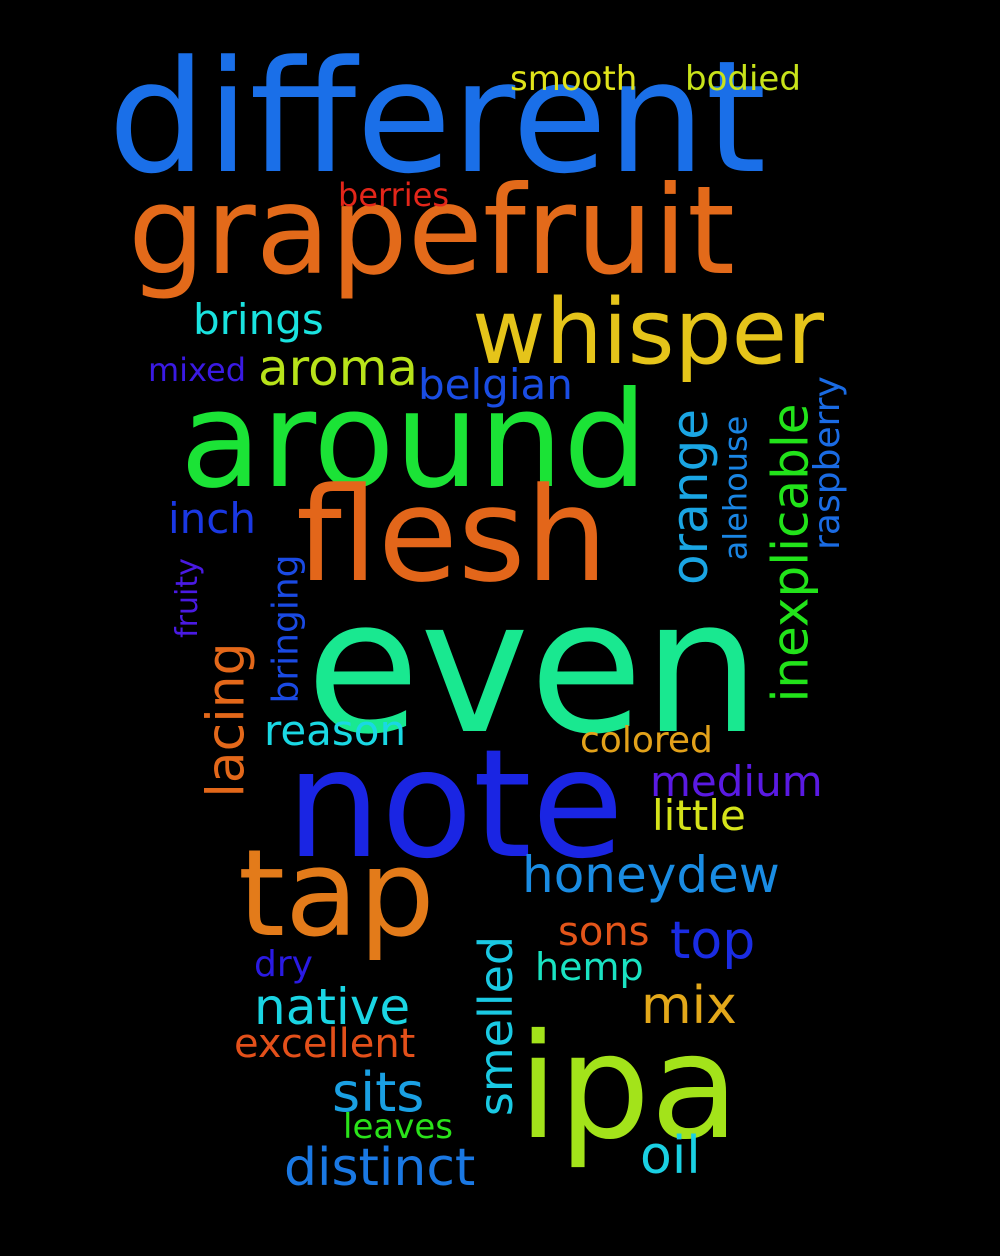 The image size is (1000, 1256). Describe the element at coordinates (332, 1007) in the screenshot. I see `word-native: native` at that location.